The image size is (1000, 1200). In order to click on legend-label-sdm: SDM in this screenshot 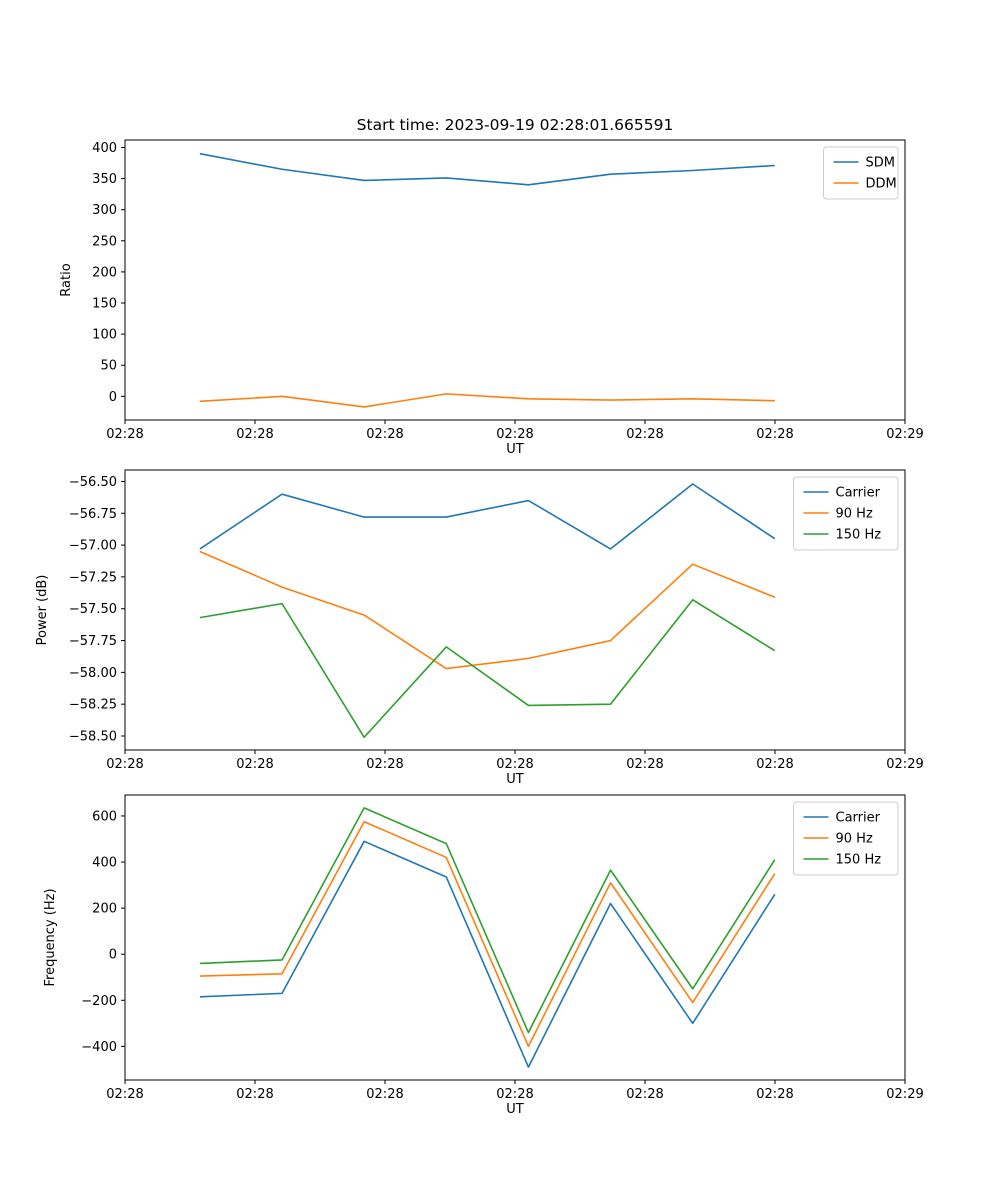, I will do `click(880, 163)`.